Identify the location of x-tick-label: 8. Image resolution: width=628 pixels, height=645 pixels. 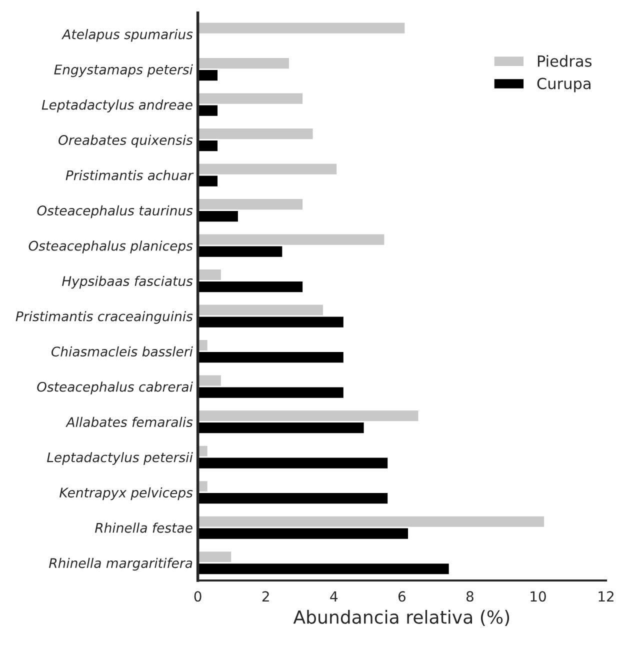
(470, 596).